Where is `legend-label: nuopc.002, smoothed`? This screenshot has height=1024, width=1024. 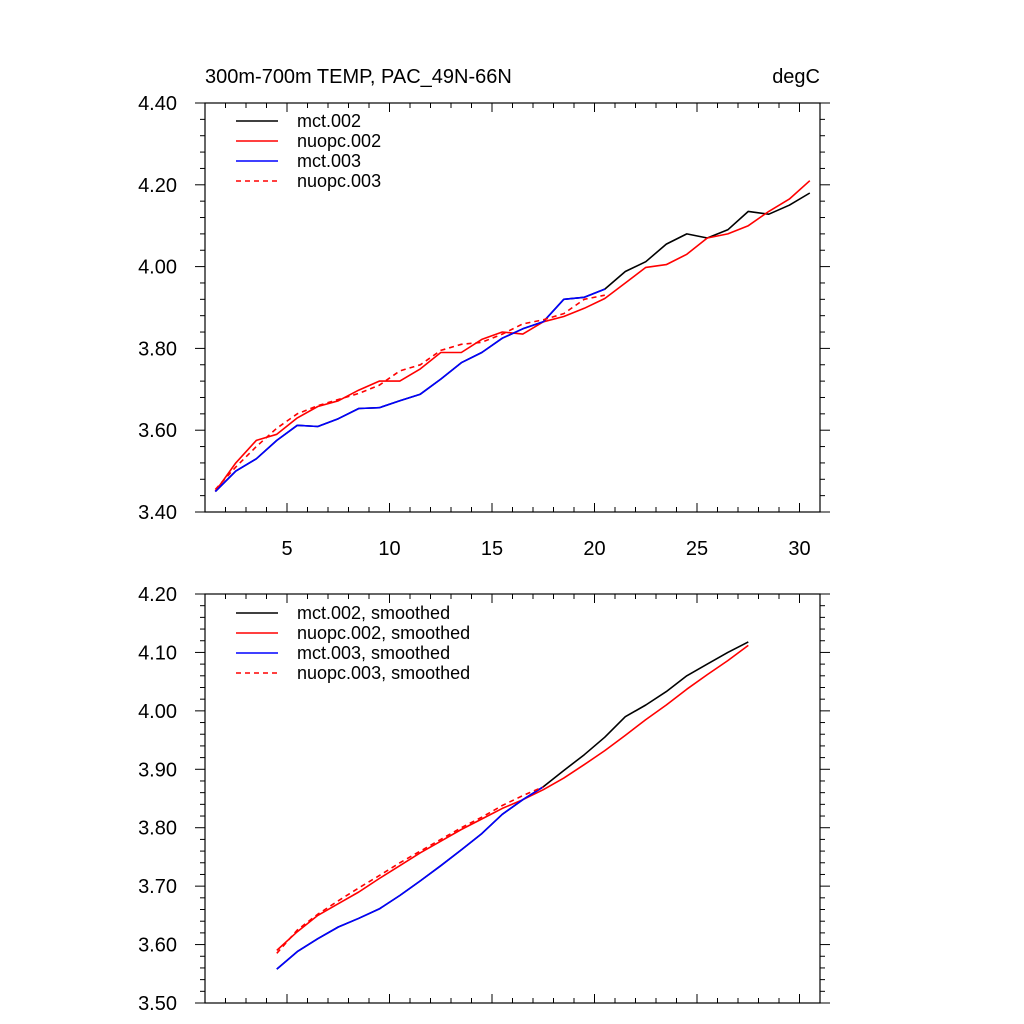 legend-label: nuopc.002, smoothed is located at coordinates (383, 633).